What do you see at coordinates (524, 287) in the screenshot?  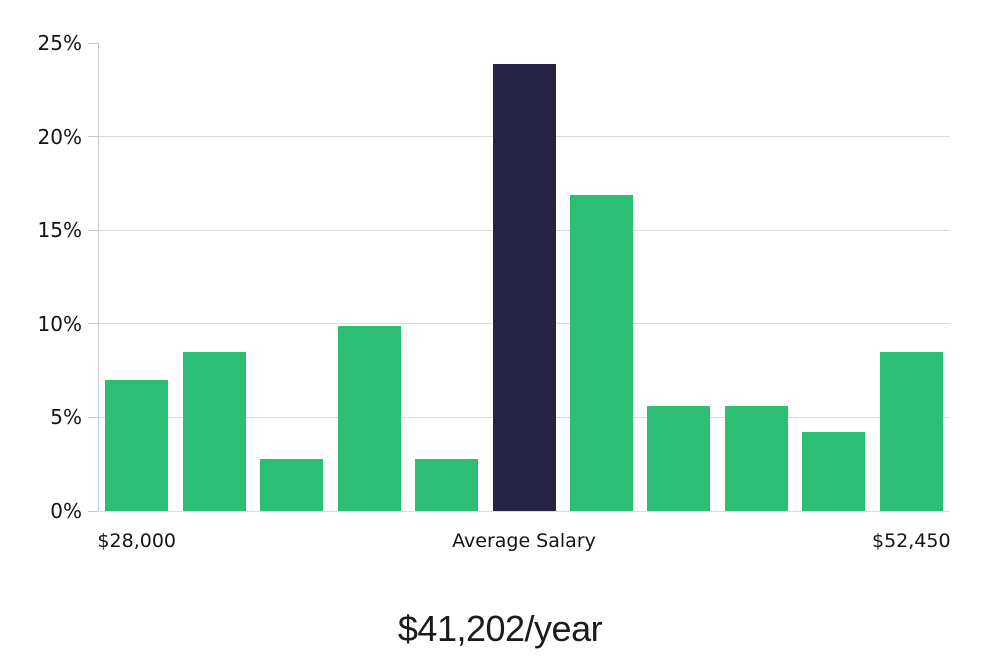 I see `highlight-bar-average-salary` at bounding box center [524, 287].